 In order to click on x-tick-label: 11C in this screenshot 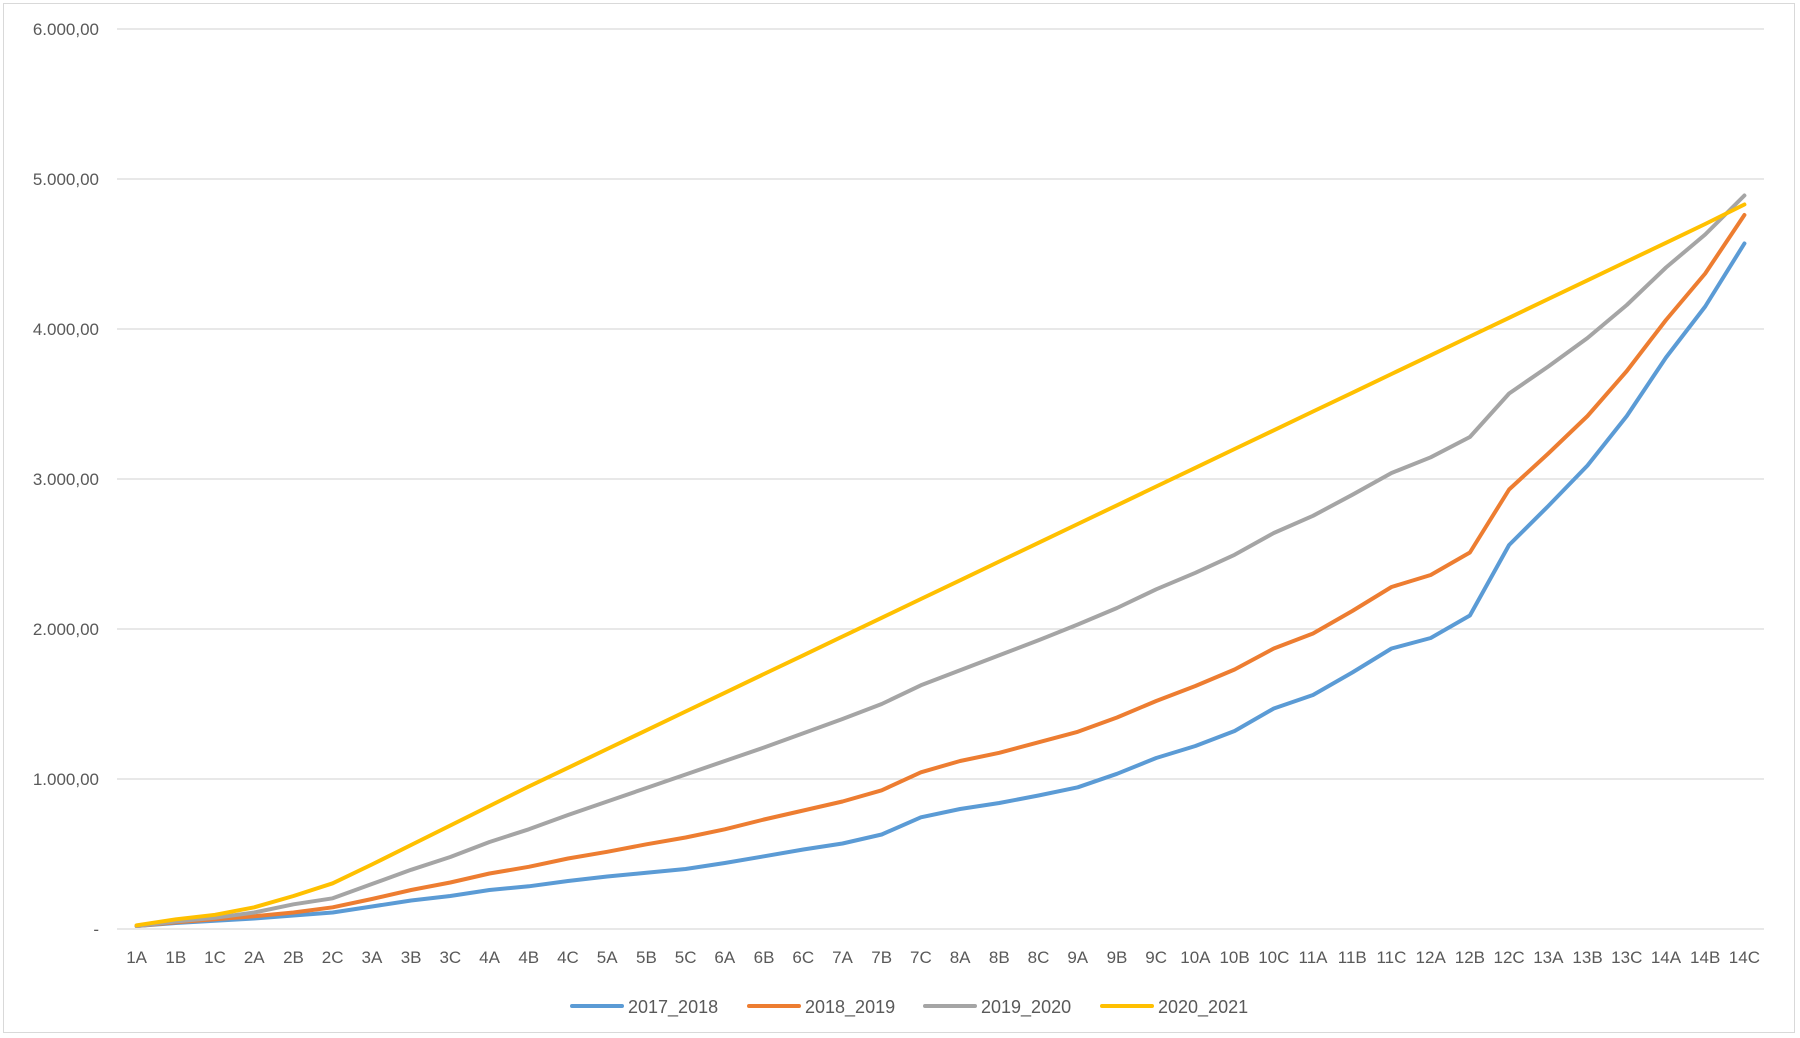, I will do `click(1391, 957)`.